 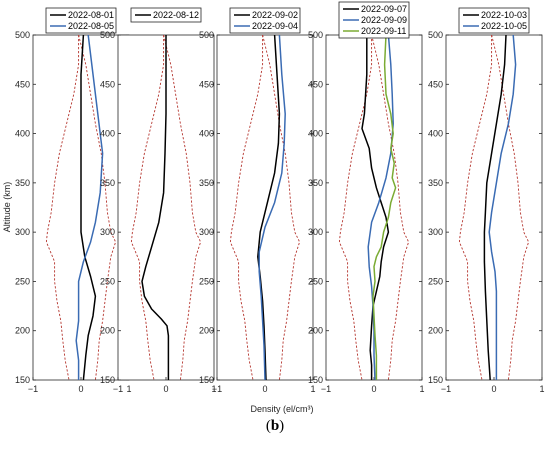 I want to click on y-axis-label: Altitude (km), so click(x=7, y=207).